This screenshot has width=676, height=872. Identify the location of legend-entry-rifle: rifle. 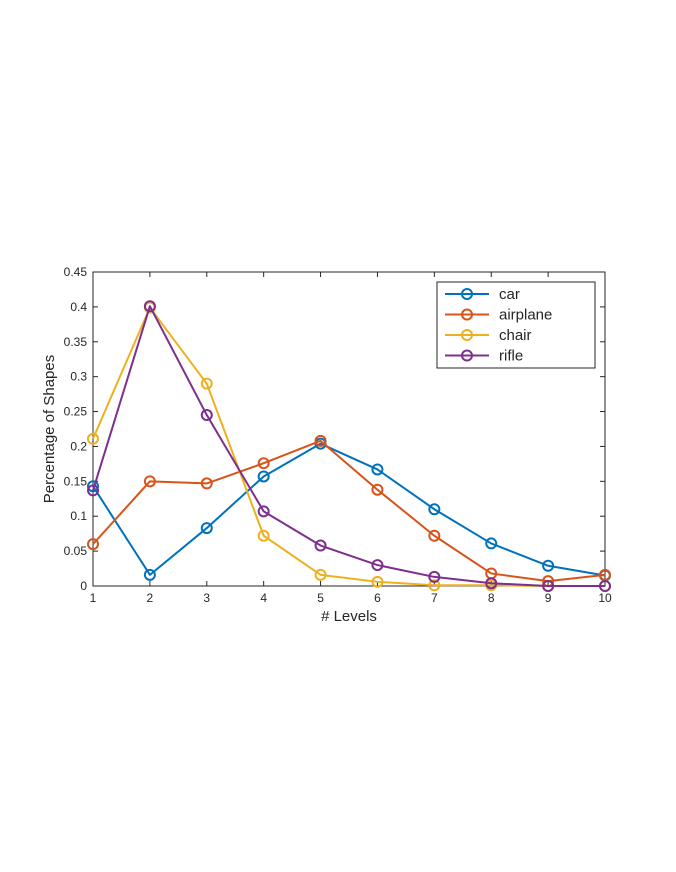
(484, 356).